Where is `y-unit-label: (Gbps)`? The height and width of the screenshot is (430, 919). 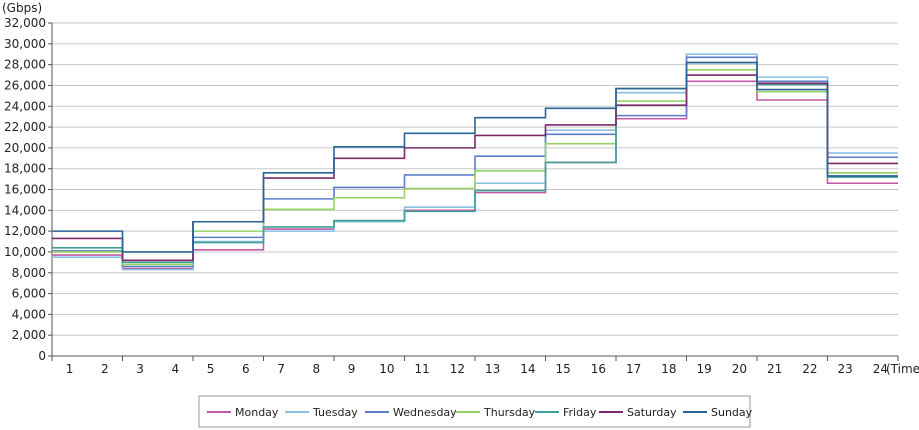
y-unit-label: (Gbps) is located at coordinates (22, 8).